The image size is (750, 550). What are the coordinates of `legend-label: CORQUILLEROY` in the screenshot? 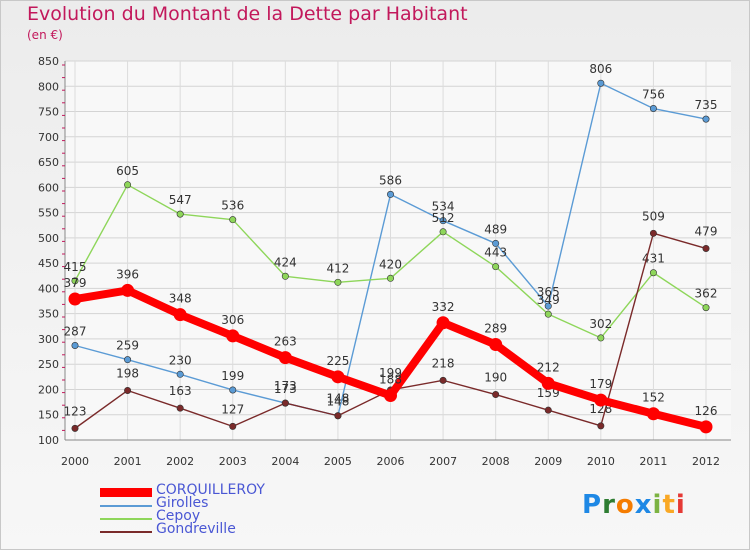 It's located at (210, 490).